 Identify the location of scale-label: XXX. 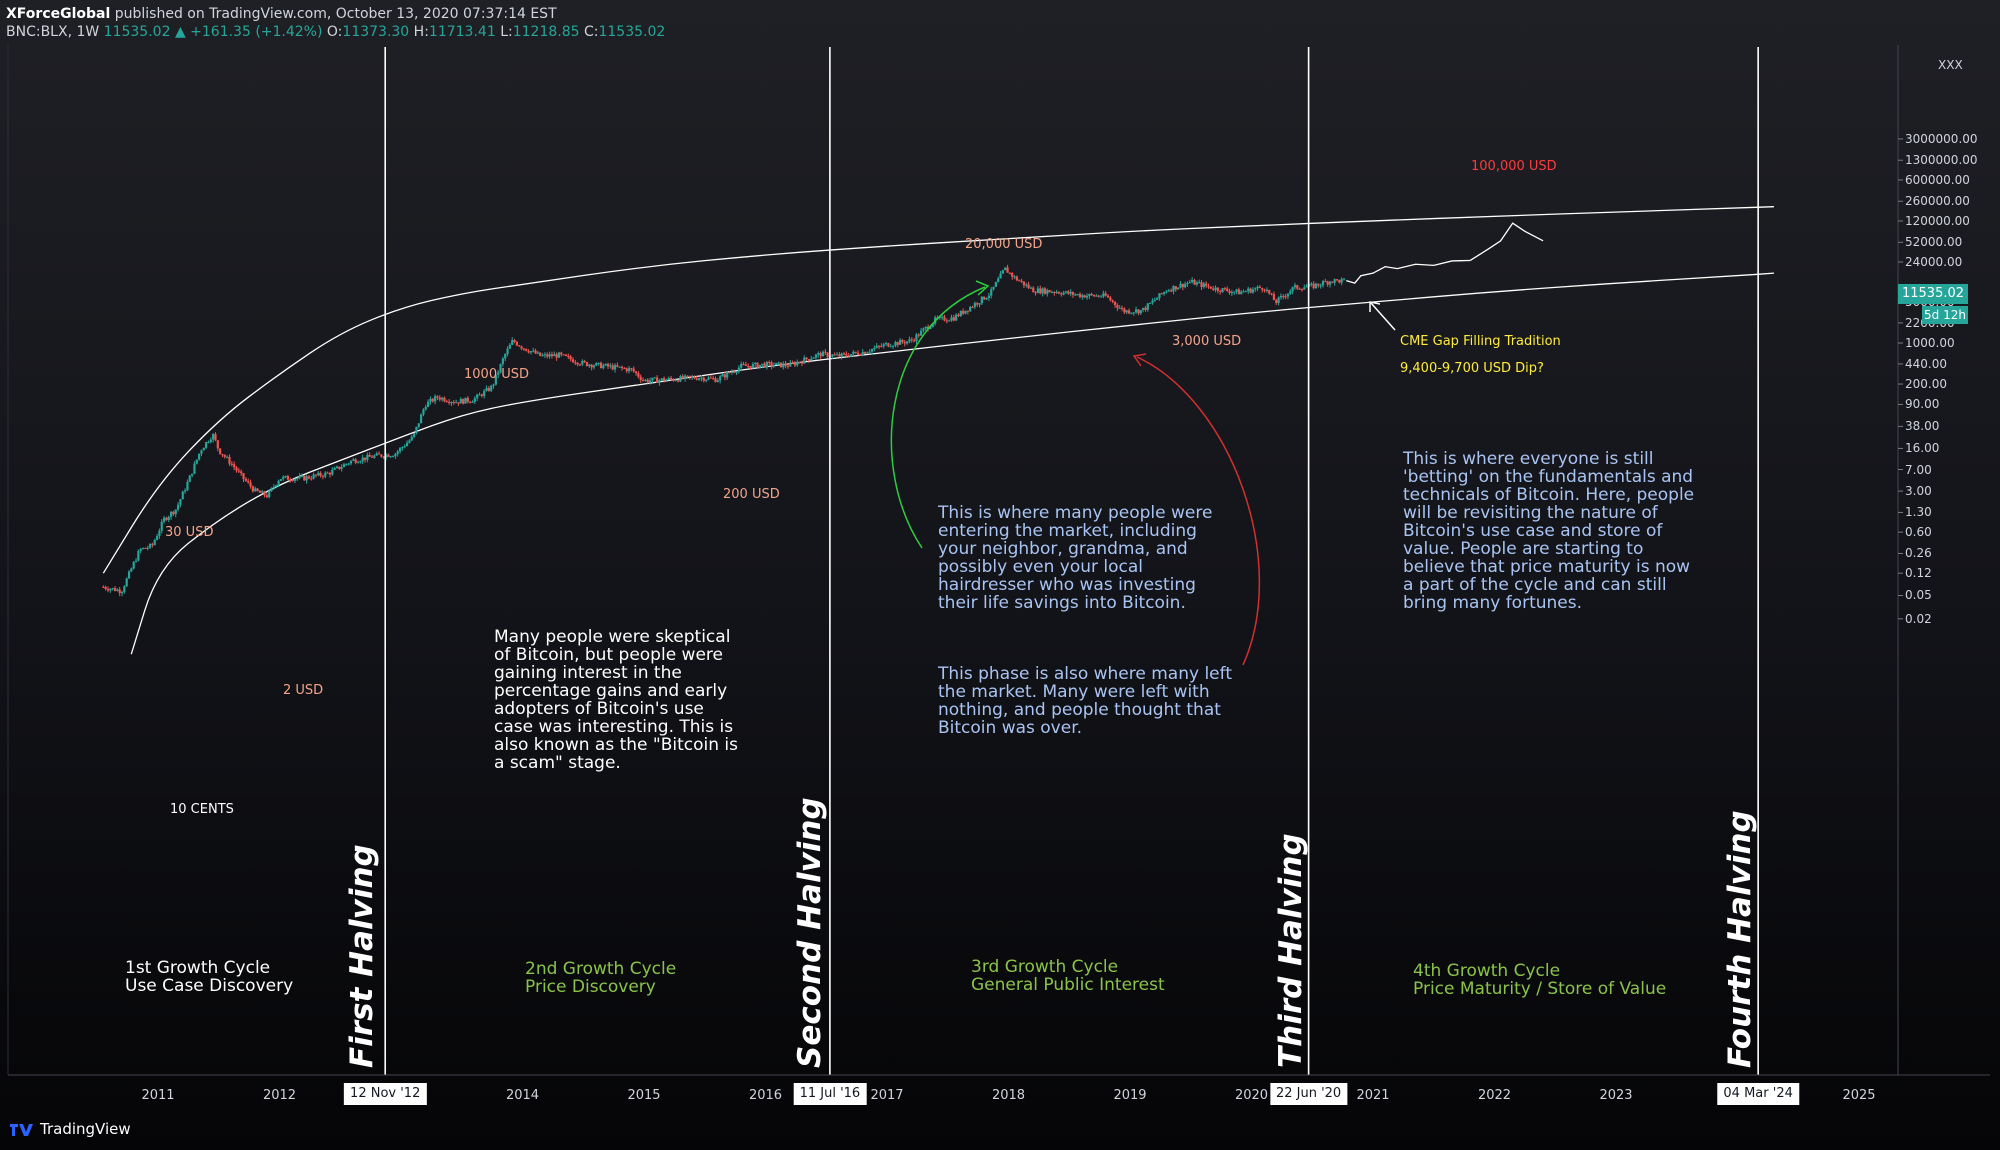
(1950, 65).